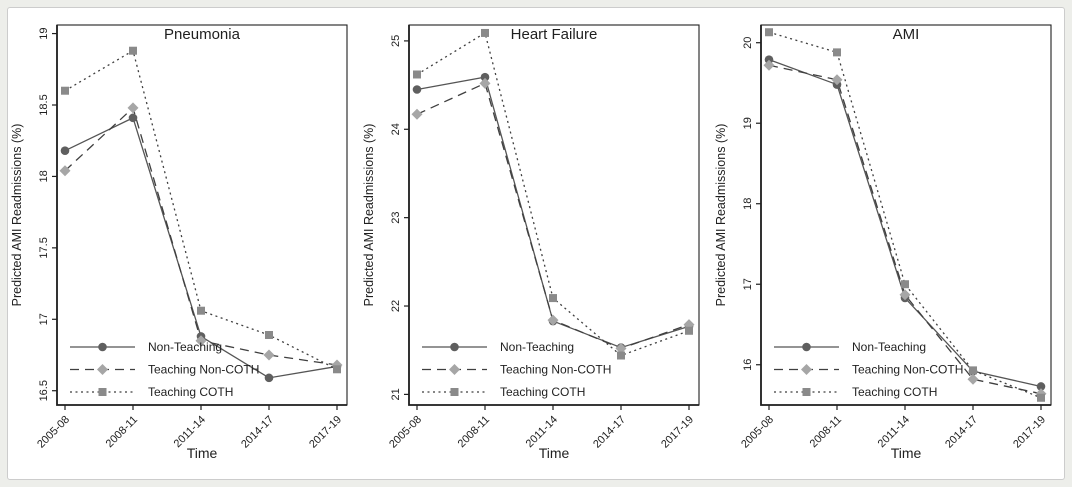  What do you see at coordinates (396, 129) in the screenshot?
I see `y-tick-label: 24` at bounding box center [396, 129].